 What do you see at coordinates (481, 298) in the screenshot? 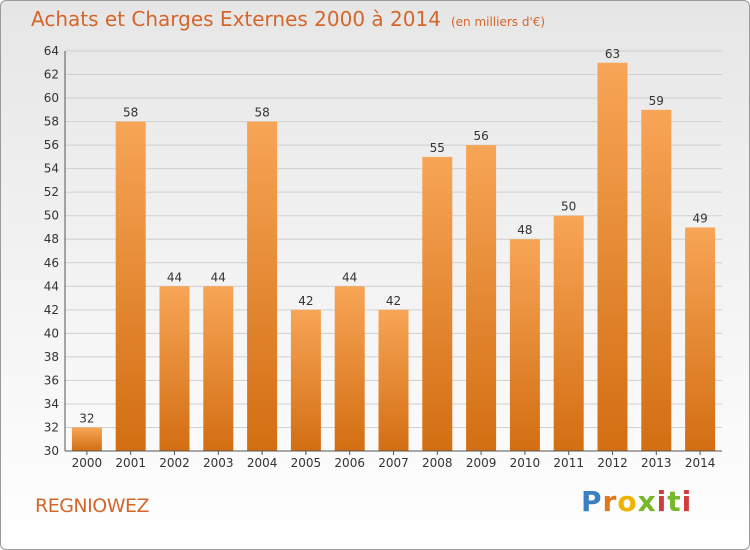
I see `bar-2009` at bounding box center [481, 298].